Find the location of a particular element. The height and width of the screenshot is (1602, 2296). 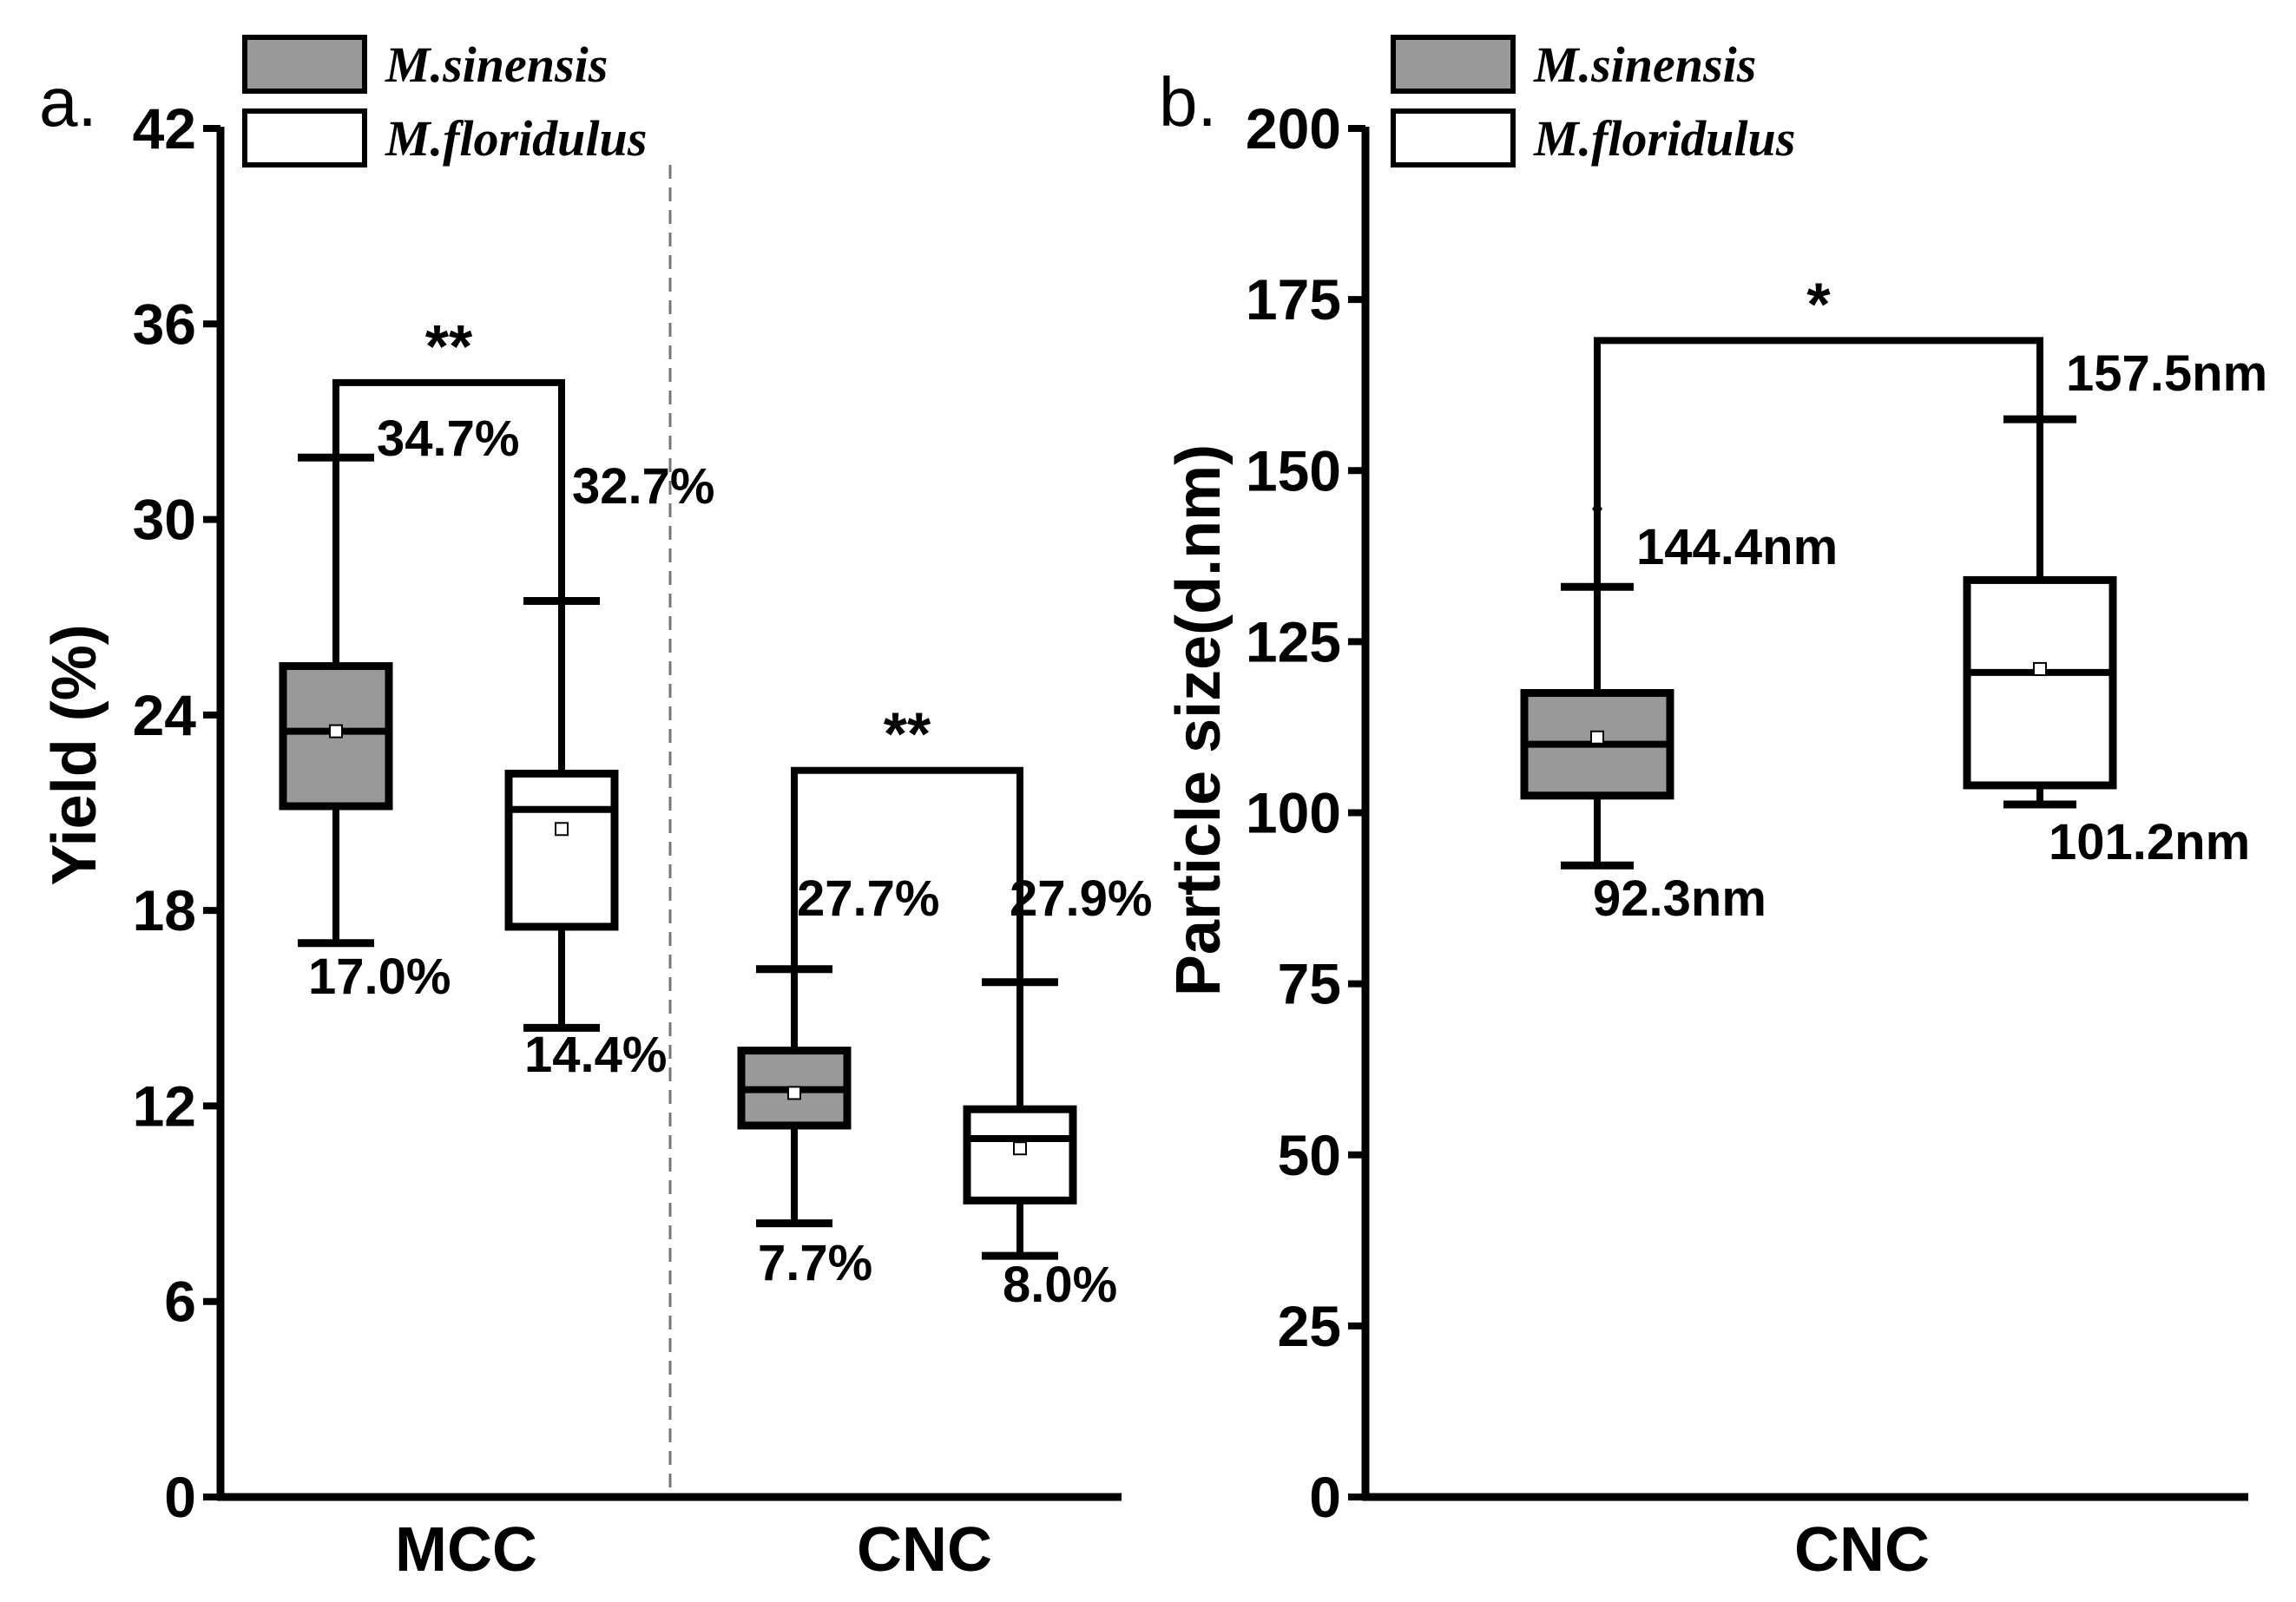

annotation-min-label: 8.0% is located at coordinates (1060, 1285).